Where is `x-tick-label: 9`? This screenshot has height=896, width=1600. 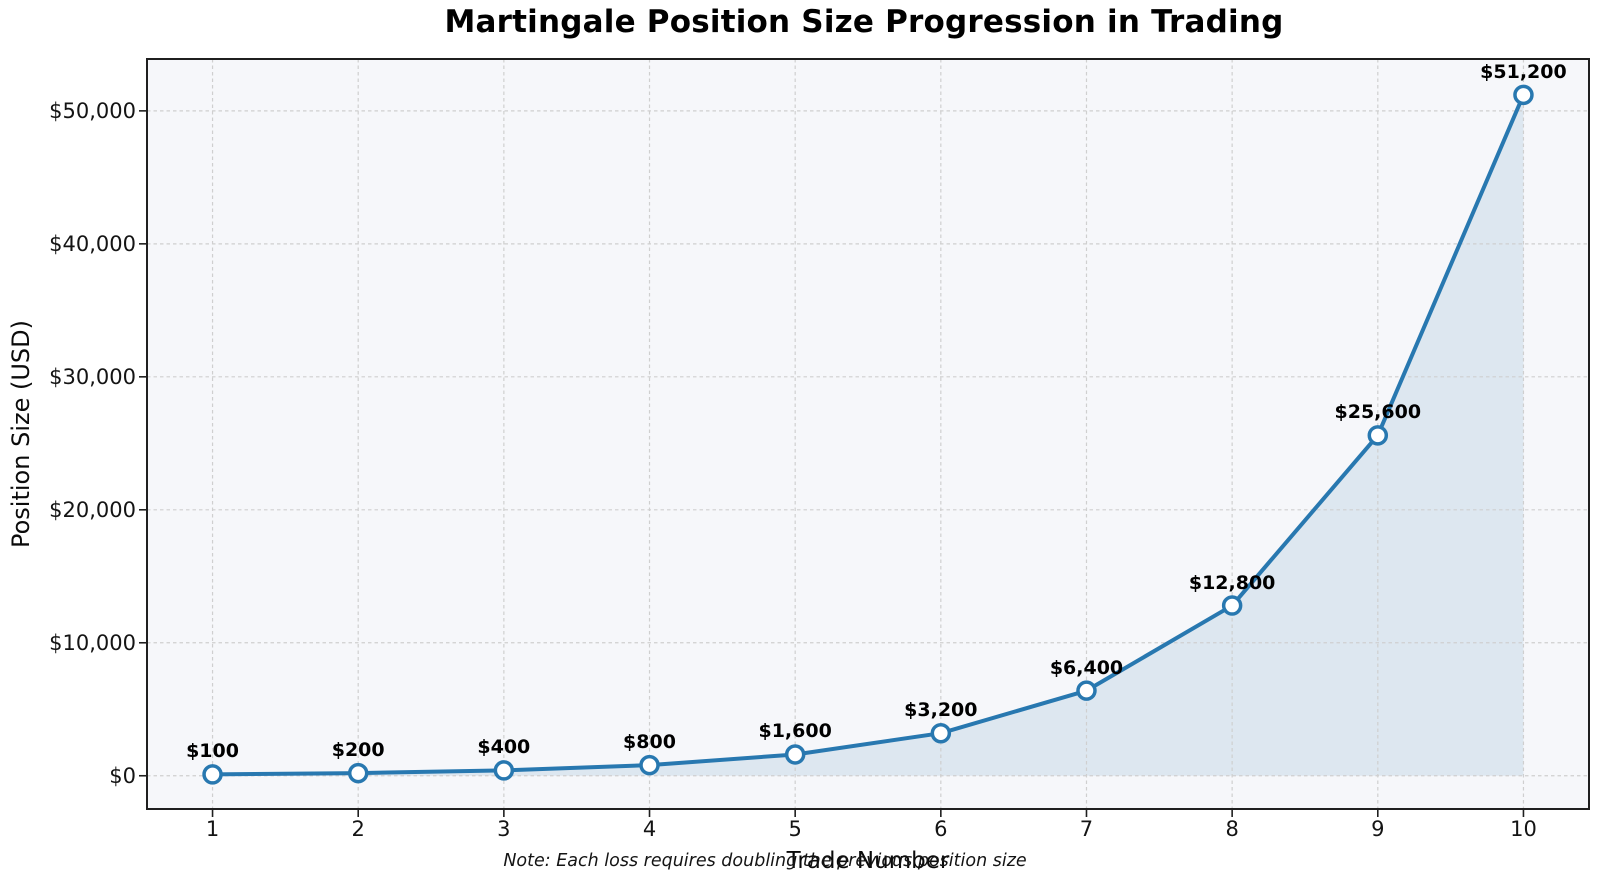
x-tick-label: 9 is located at coordinates (1378, 829).